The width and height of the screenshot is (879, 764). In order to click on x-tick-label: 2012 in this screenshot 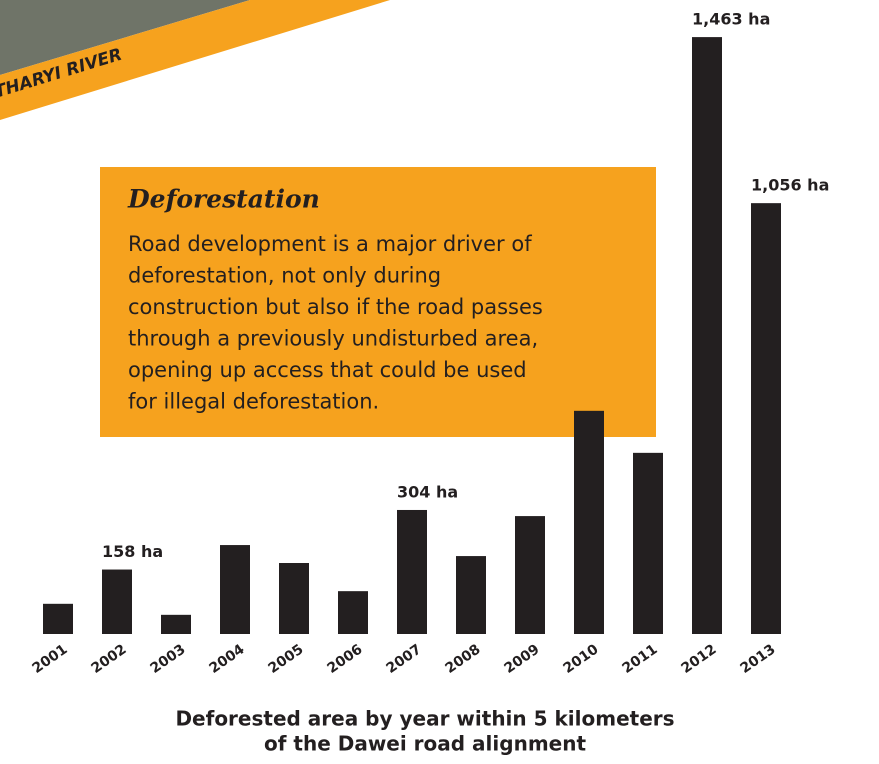, I will do `click(698, 658)`.